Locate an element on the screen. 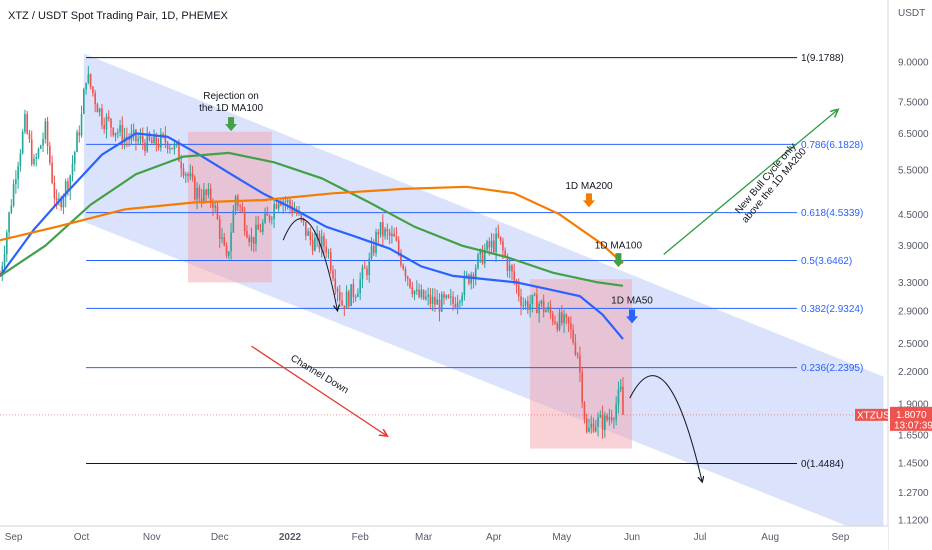 This screenshot has width=932, height=550. y-tick-label: 2.9000 is located at coordinates (913, 311).